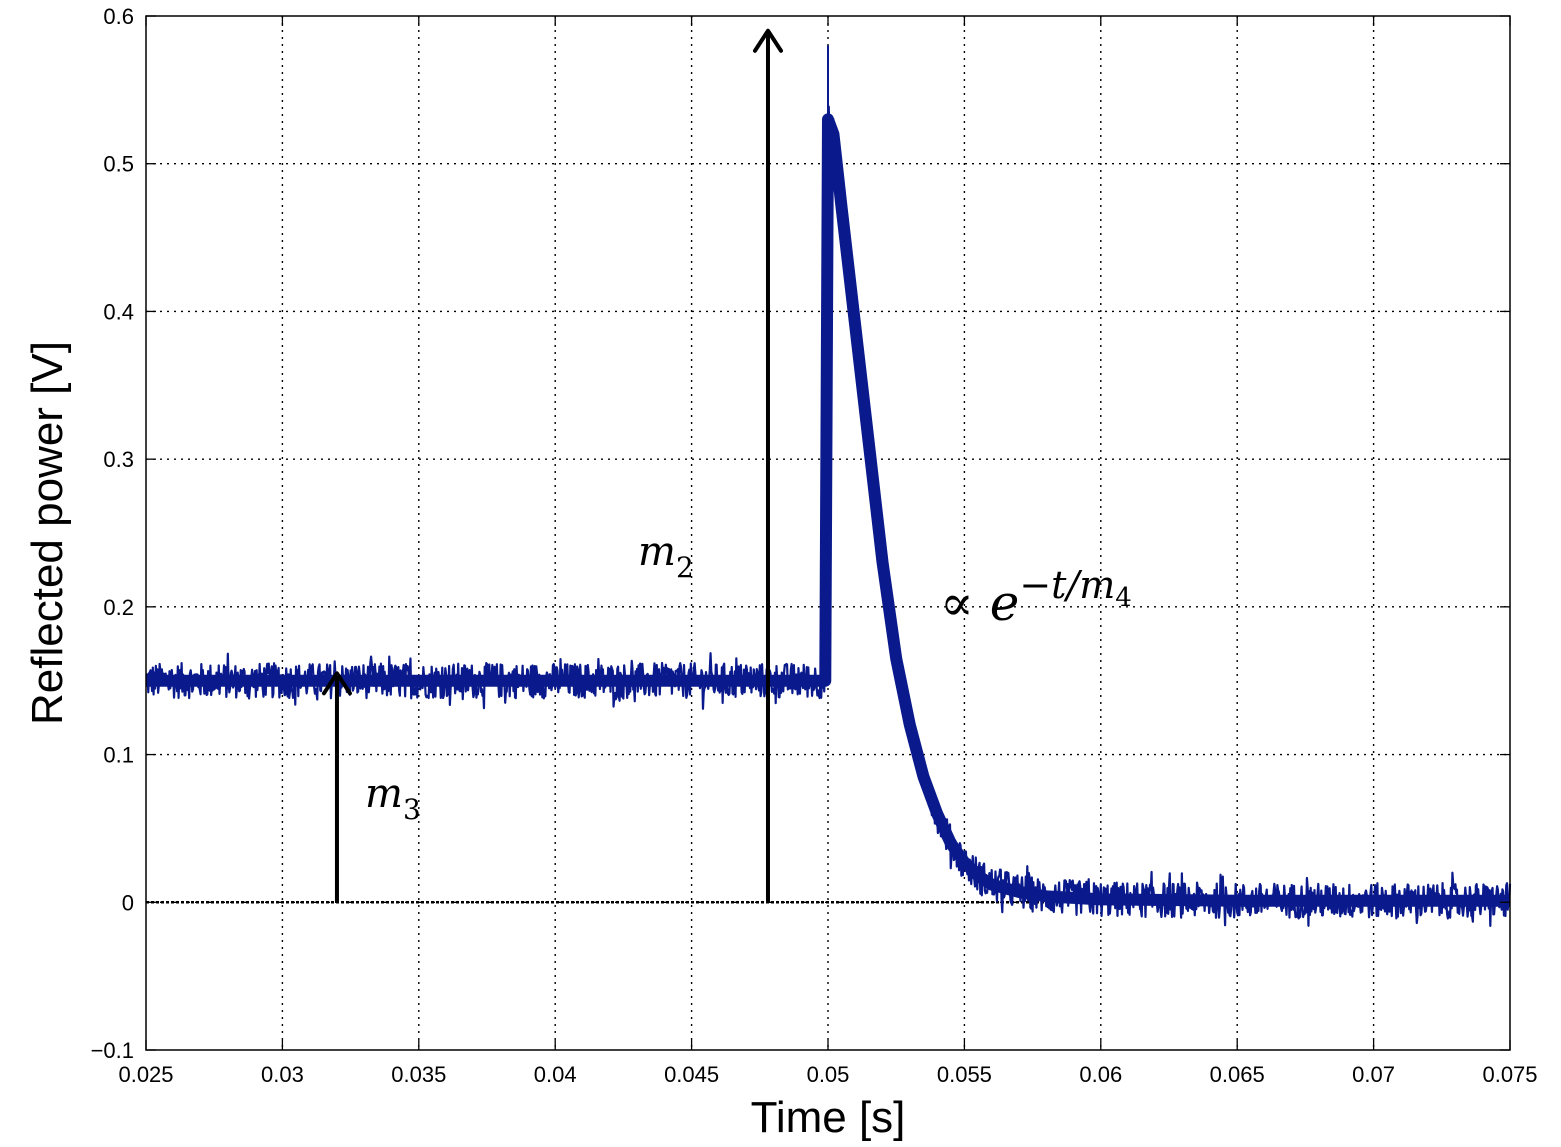  Describe the element at coordinates (1373, 1074) in the screenshot. I see `x-tick-label: 0.07` at that location.